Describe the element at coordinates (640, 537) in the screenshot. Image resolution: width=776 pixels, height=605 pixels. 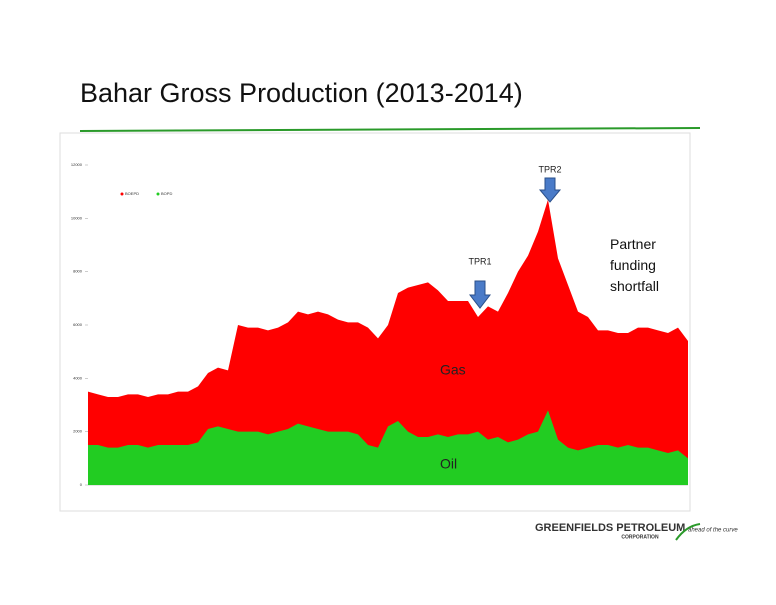
I see `logo-sub: CORPORATION` at that location.